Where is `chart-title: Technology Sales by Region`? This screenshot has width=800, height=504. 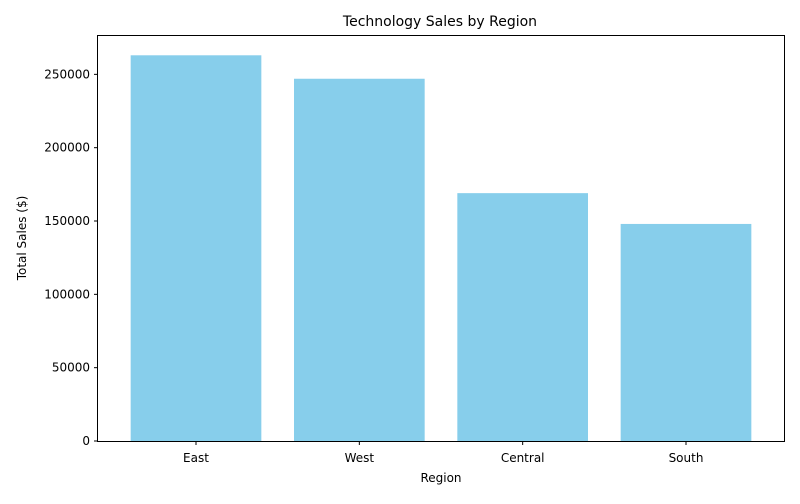
chart-title: Technology Sales by Region is located at coordinates (439, 22).